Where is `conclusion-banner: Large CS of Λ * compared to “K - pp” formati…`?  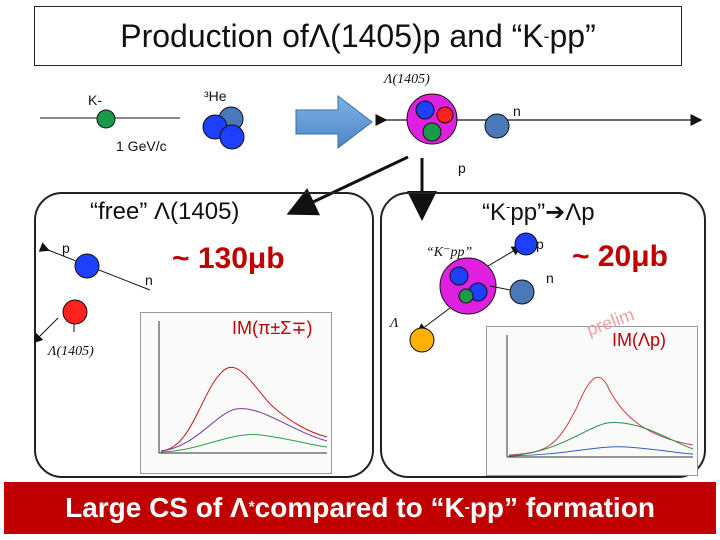
conclusion-banner: Large CS of Λ * compared to “K - pp” formati… is located at coordinates (360, 508).